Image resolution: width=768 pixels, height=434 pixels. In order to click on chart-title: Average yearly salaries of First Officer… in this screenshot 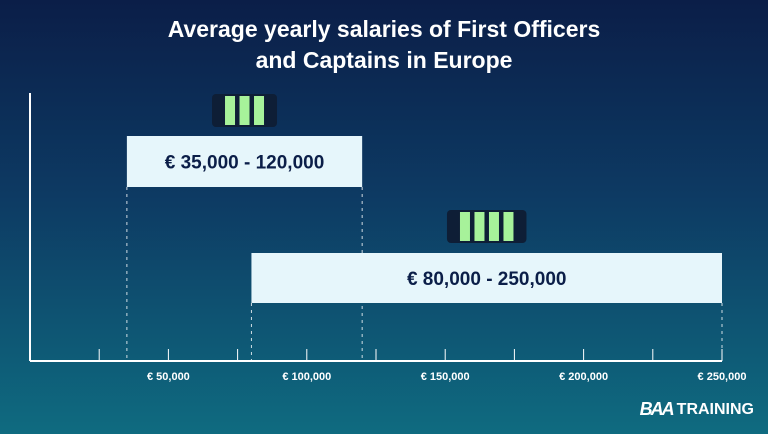, I will do `click(384, 45)`.